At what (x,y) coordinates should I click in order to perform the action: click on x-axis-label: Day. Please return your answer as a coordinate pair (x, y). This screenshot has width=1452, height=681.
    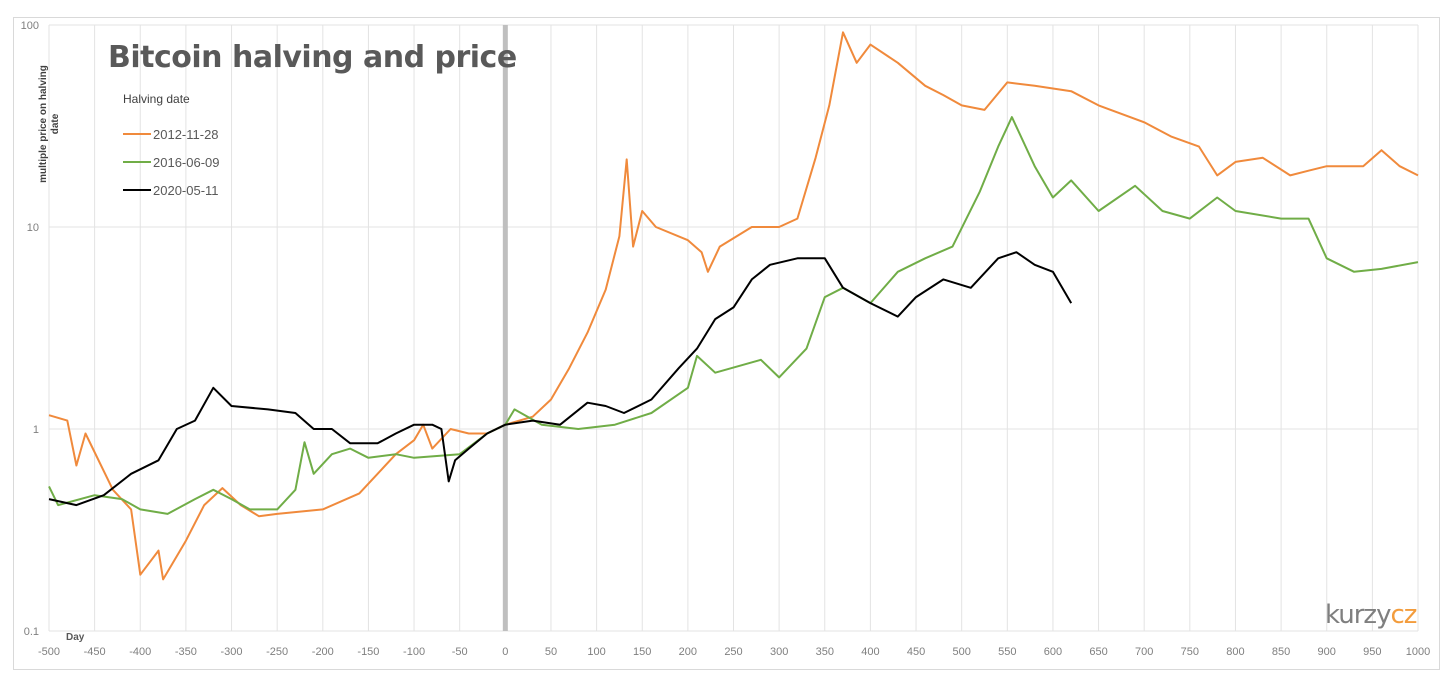
    Looking at the image, I should click on (75, 637).